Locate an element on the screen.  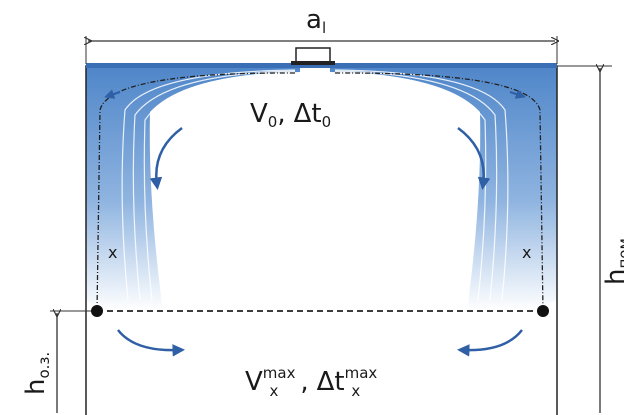
room-height-label: hпом is located at coordinates (612, 261).